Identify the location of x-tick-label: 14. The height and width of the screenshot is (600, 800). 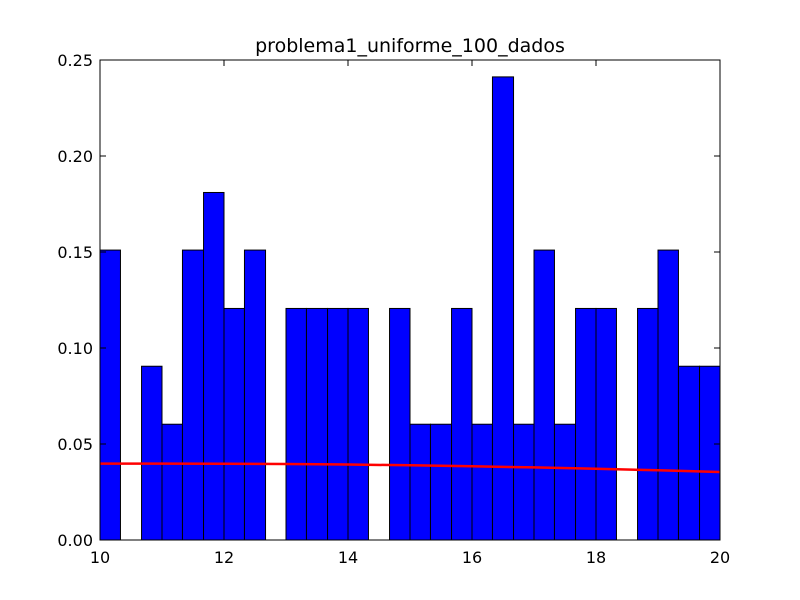
(348, 557).